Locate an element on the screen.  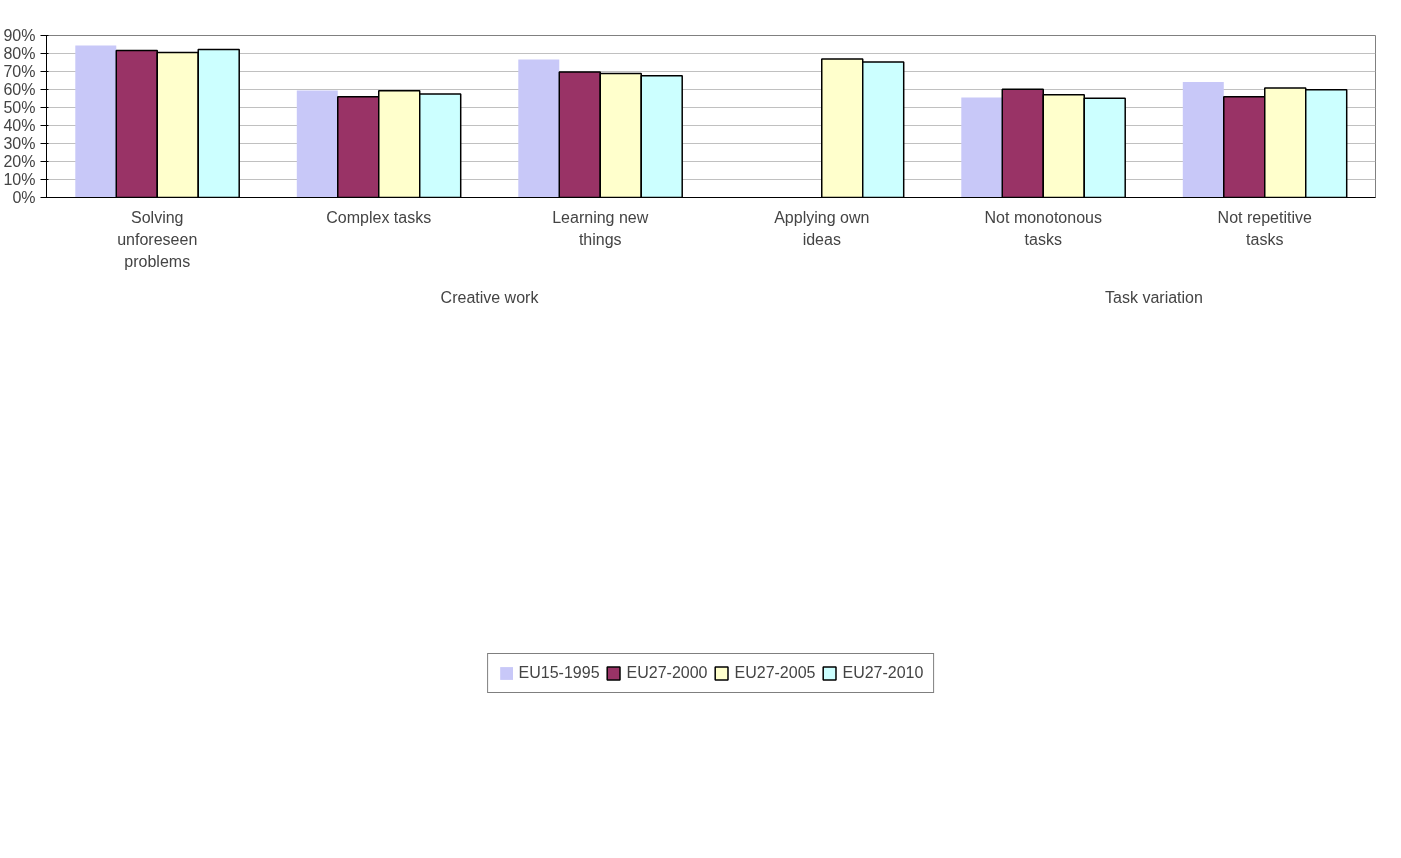
x-tick-label: Not repetitive tasks is located at coordinates (1264, 228).